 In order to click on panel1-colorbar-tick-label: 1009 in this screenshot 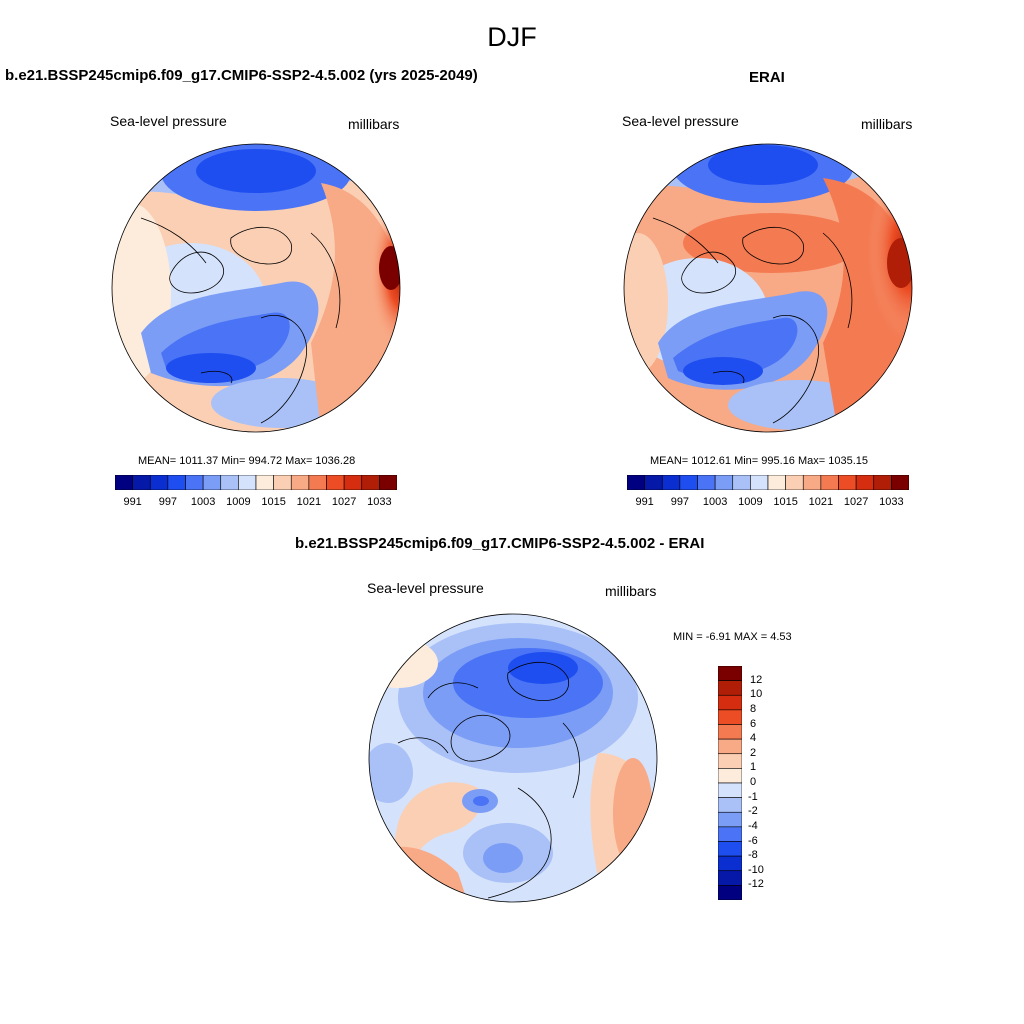, I will do `click(238, 502)`.